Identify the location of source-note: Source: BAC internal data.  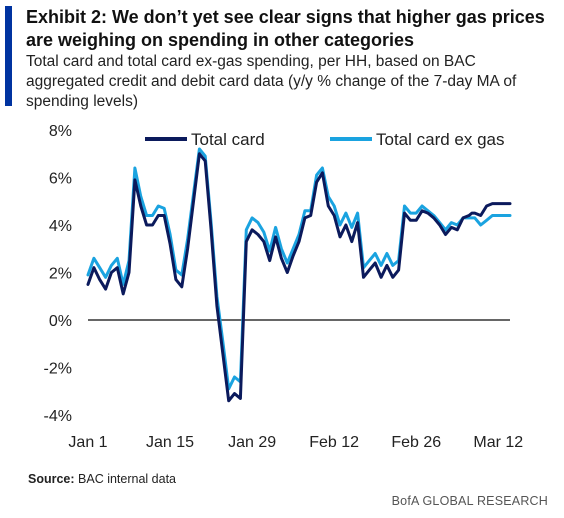
(102, 479).